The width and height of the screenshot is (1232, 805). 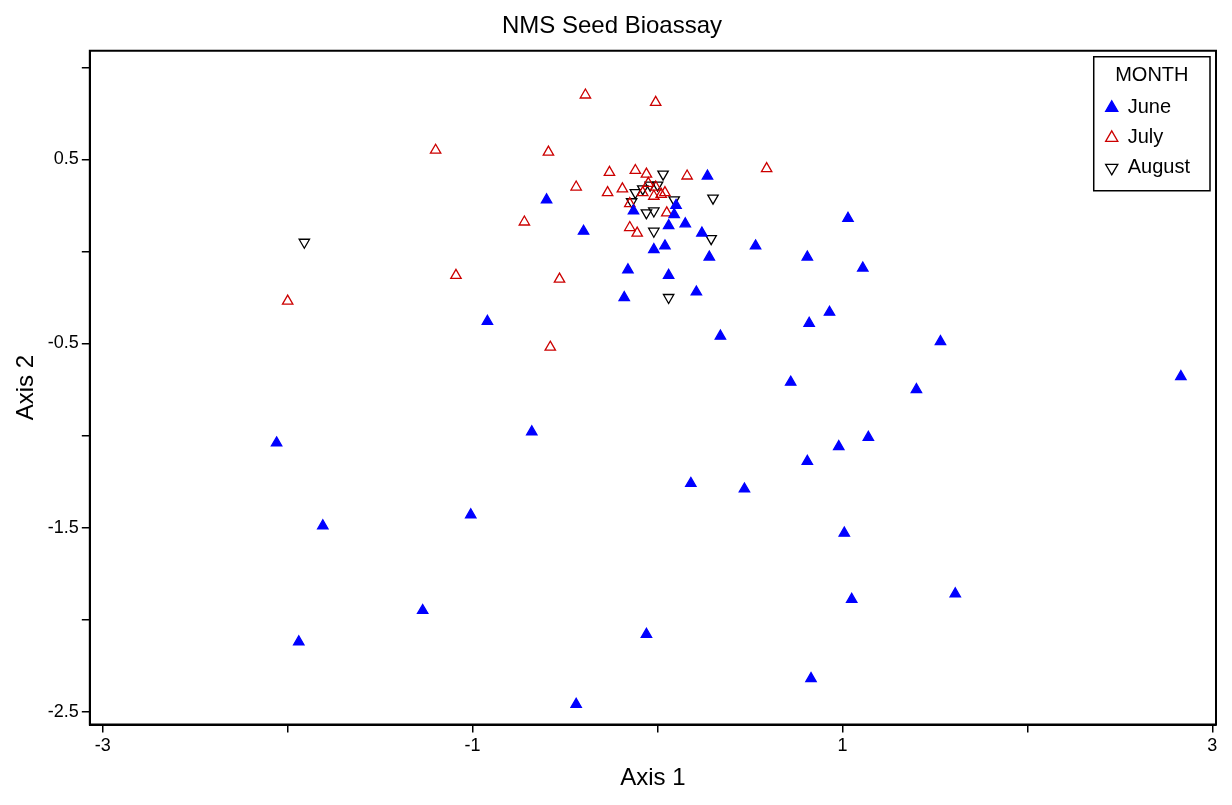 I want to click on y-tick-label: -2.5, so click(x=63, y=710).